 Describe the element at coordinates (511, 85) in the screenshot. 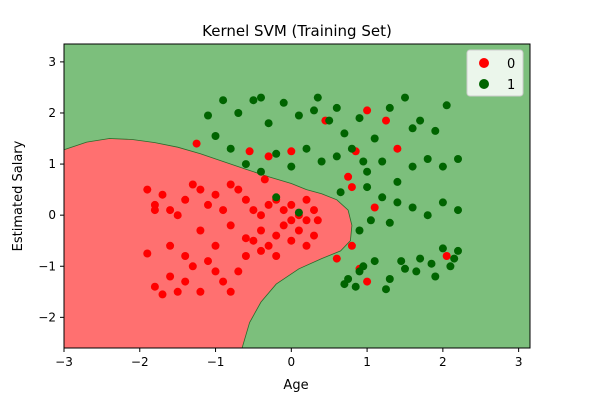

I see `legend-label-1: 1` at that location.